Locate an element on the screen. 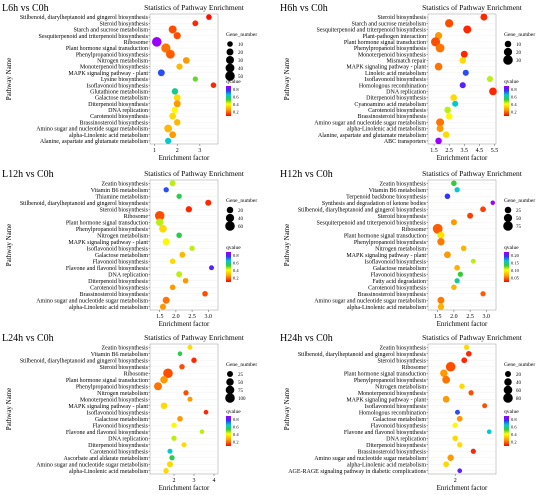  color-legend-label: 0.2 is located at coordinates (236, 112).